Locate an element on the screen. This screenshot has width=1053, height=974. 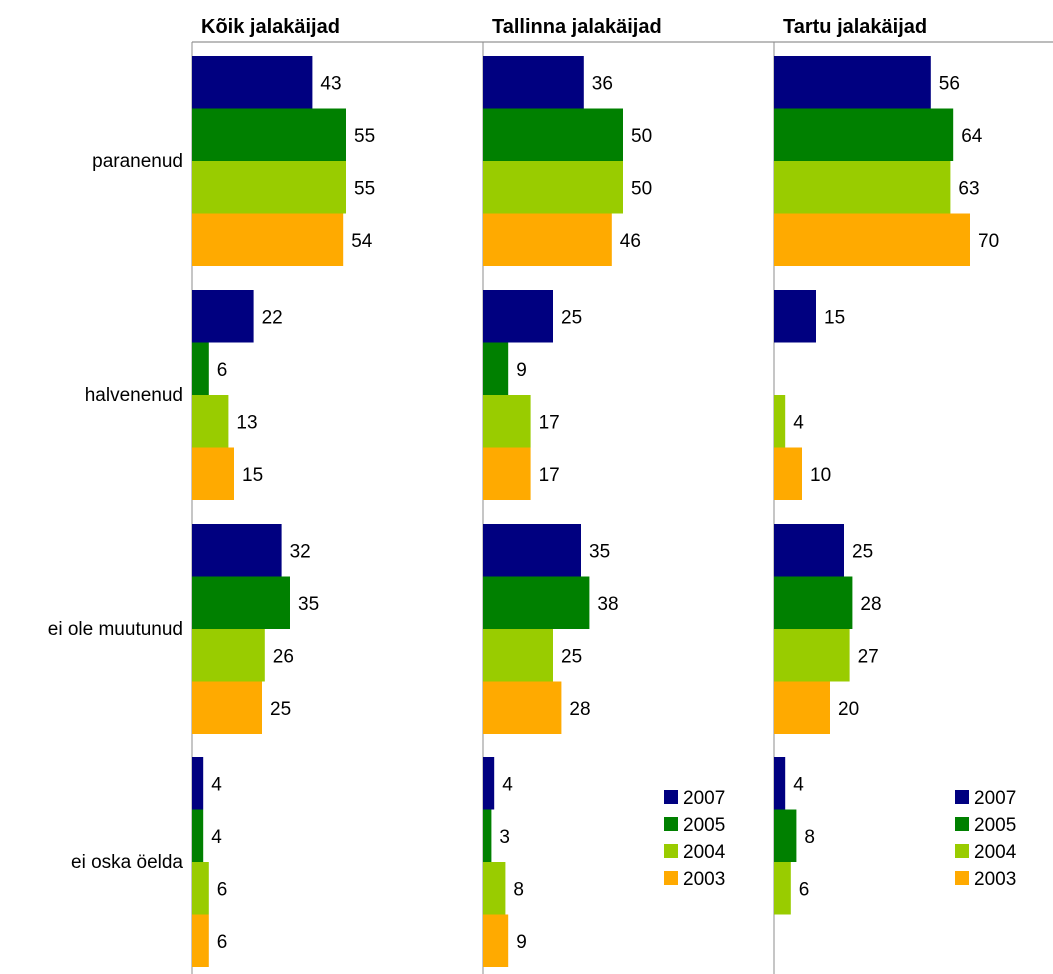
bar-p3-halvenenud-2004 is located at coordinates (780, 421).